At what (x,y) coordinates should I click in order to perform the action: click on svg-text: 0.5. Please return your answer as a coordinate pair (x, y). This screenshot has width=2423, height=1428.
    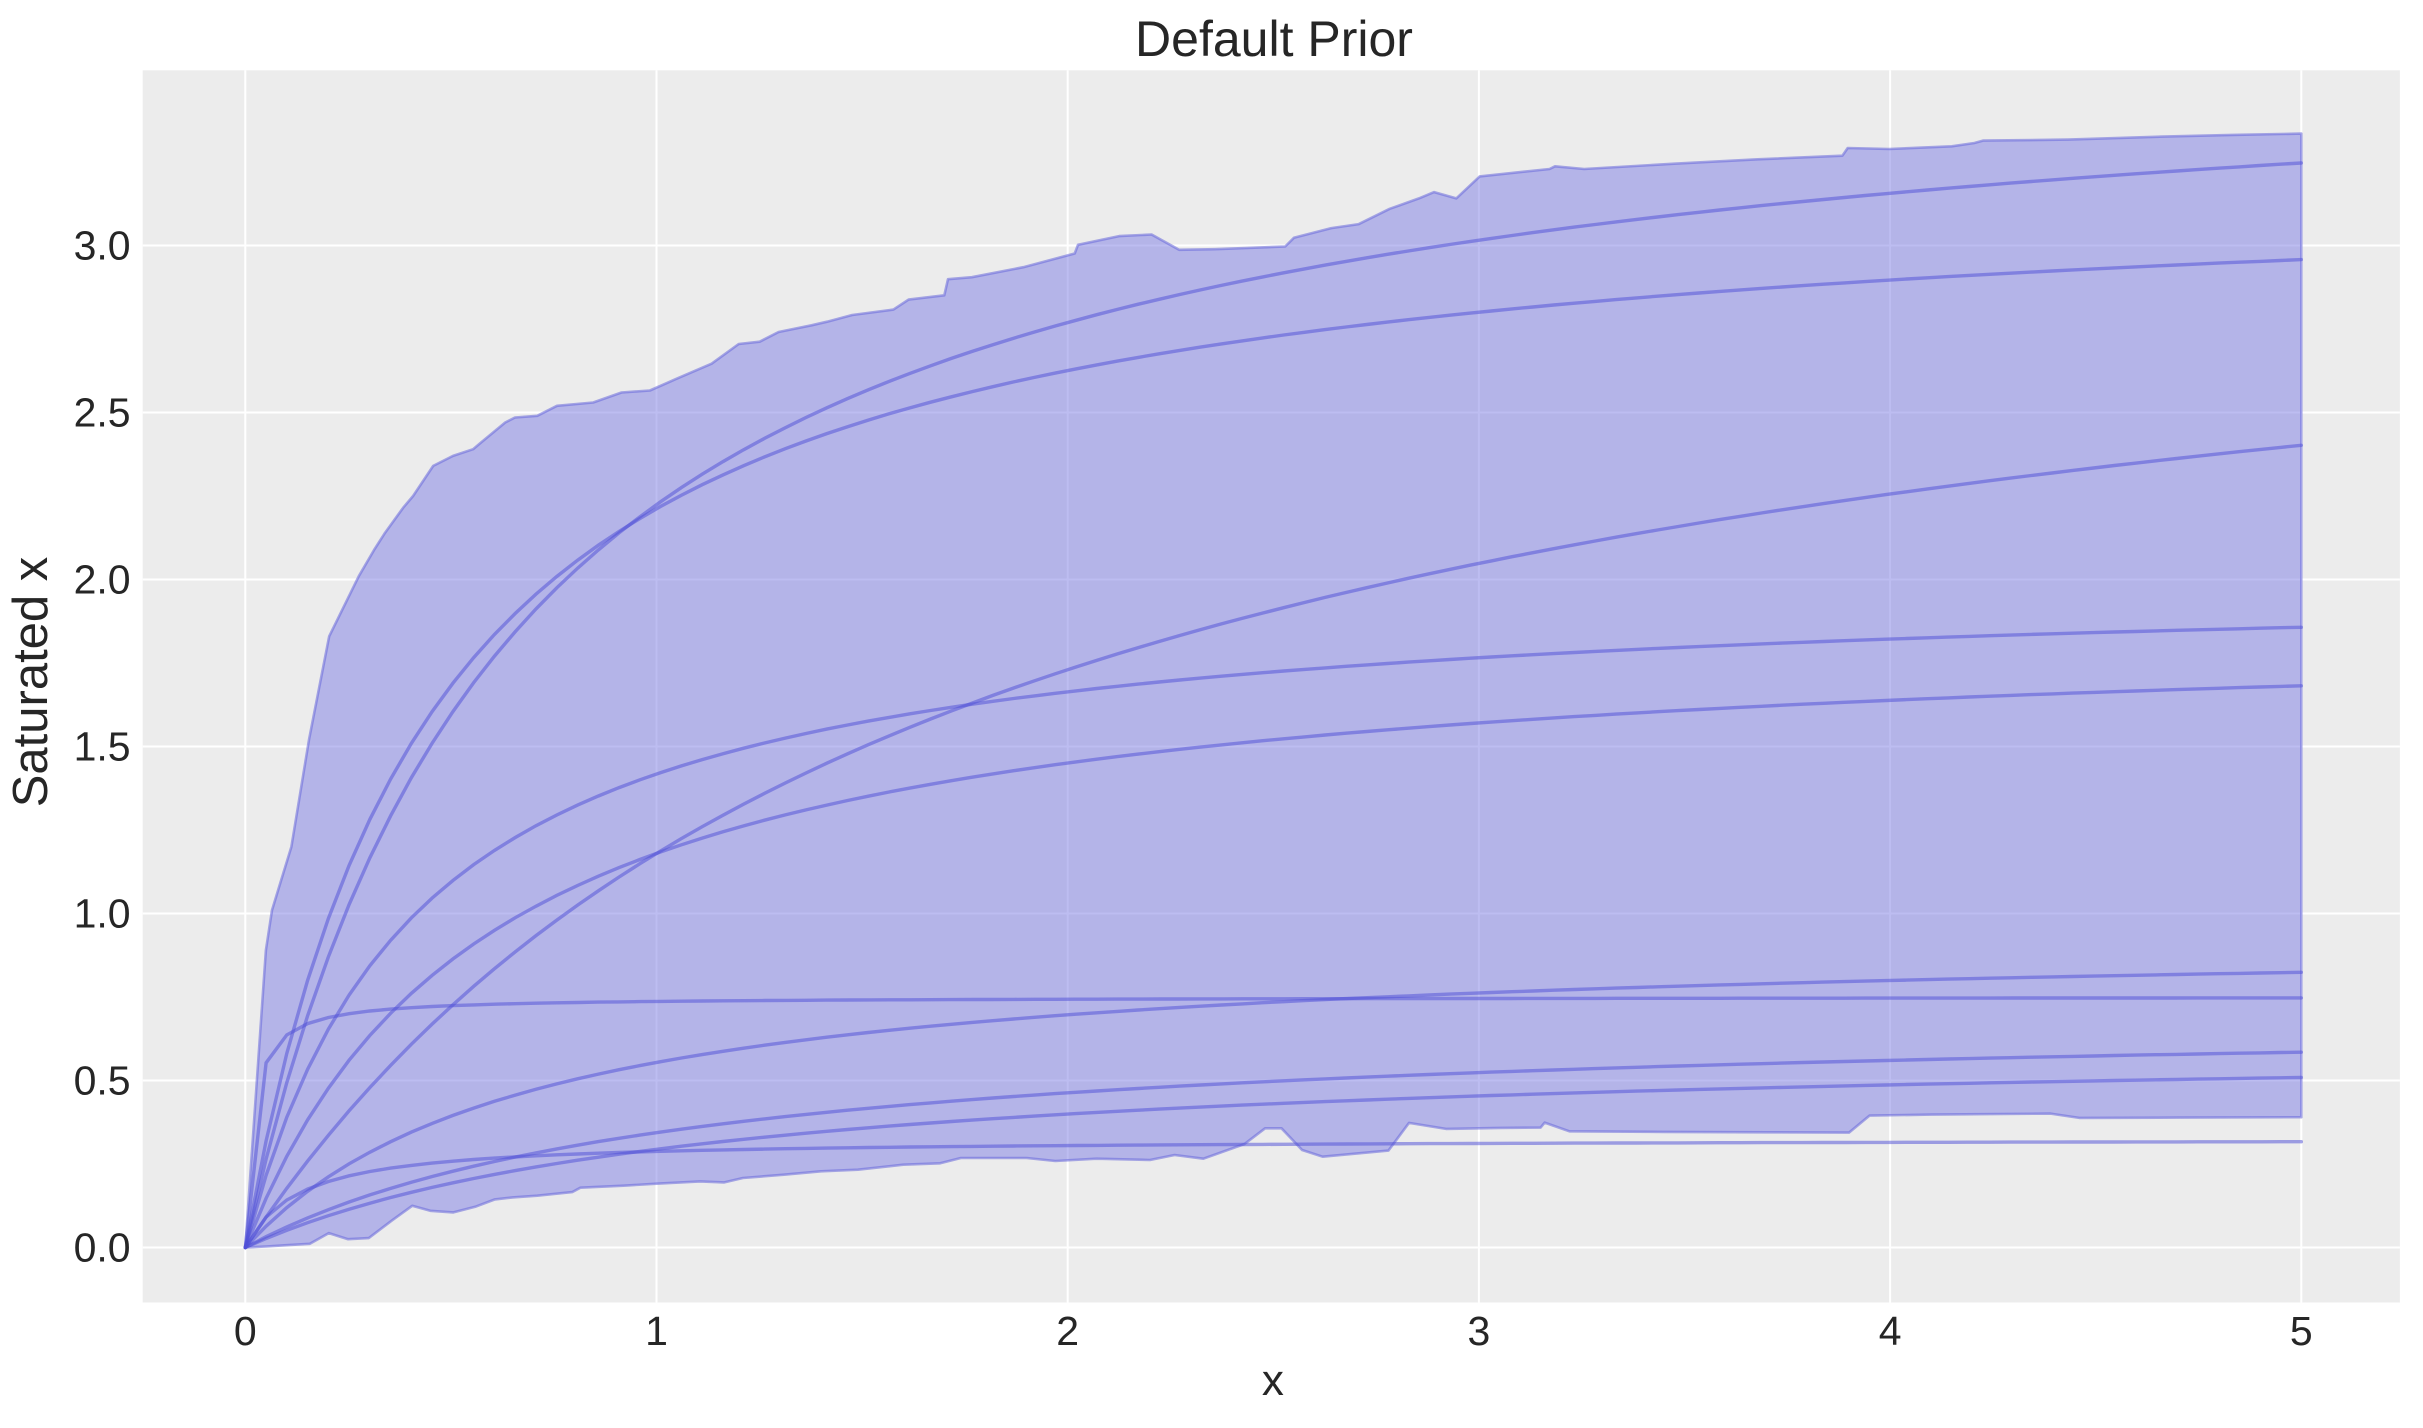
    Looking at the image, I should click on (102, 1081).